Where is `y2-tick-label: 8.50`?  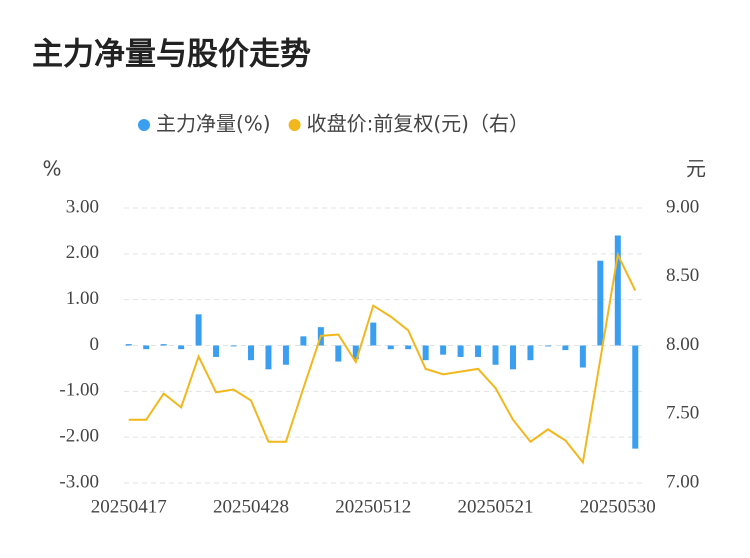 y2-tick-label: 8.50 is located at coordinates (682, 275).